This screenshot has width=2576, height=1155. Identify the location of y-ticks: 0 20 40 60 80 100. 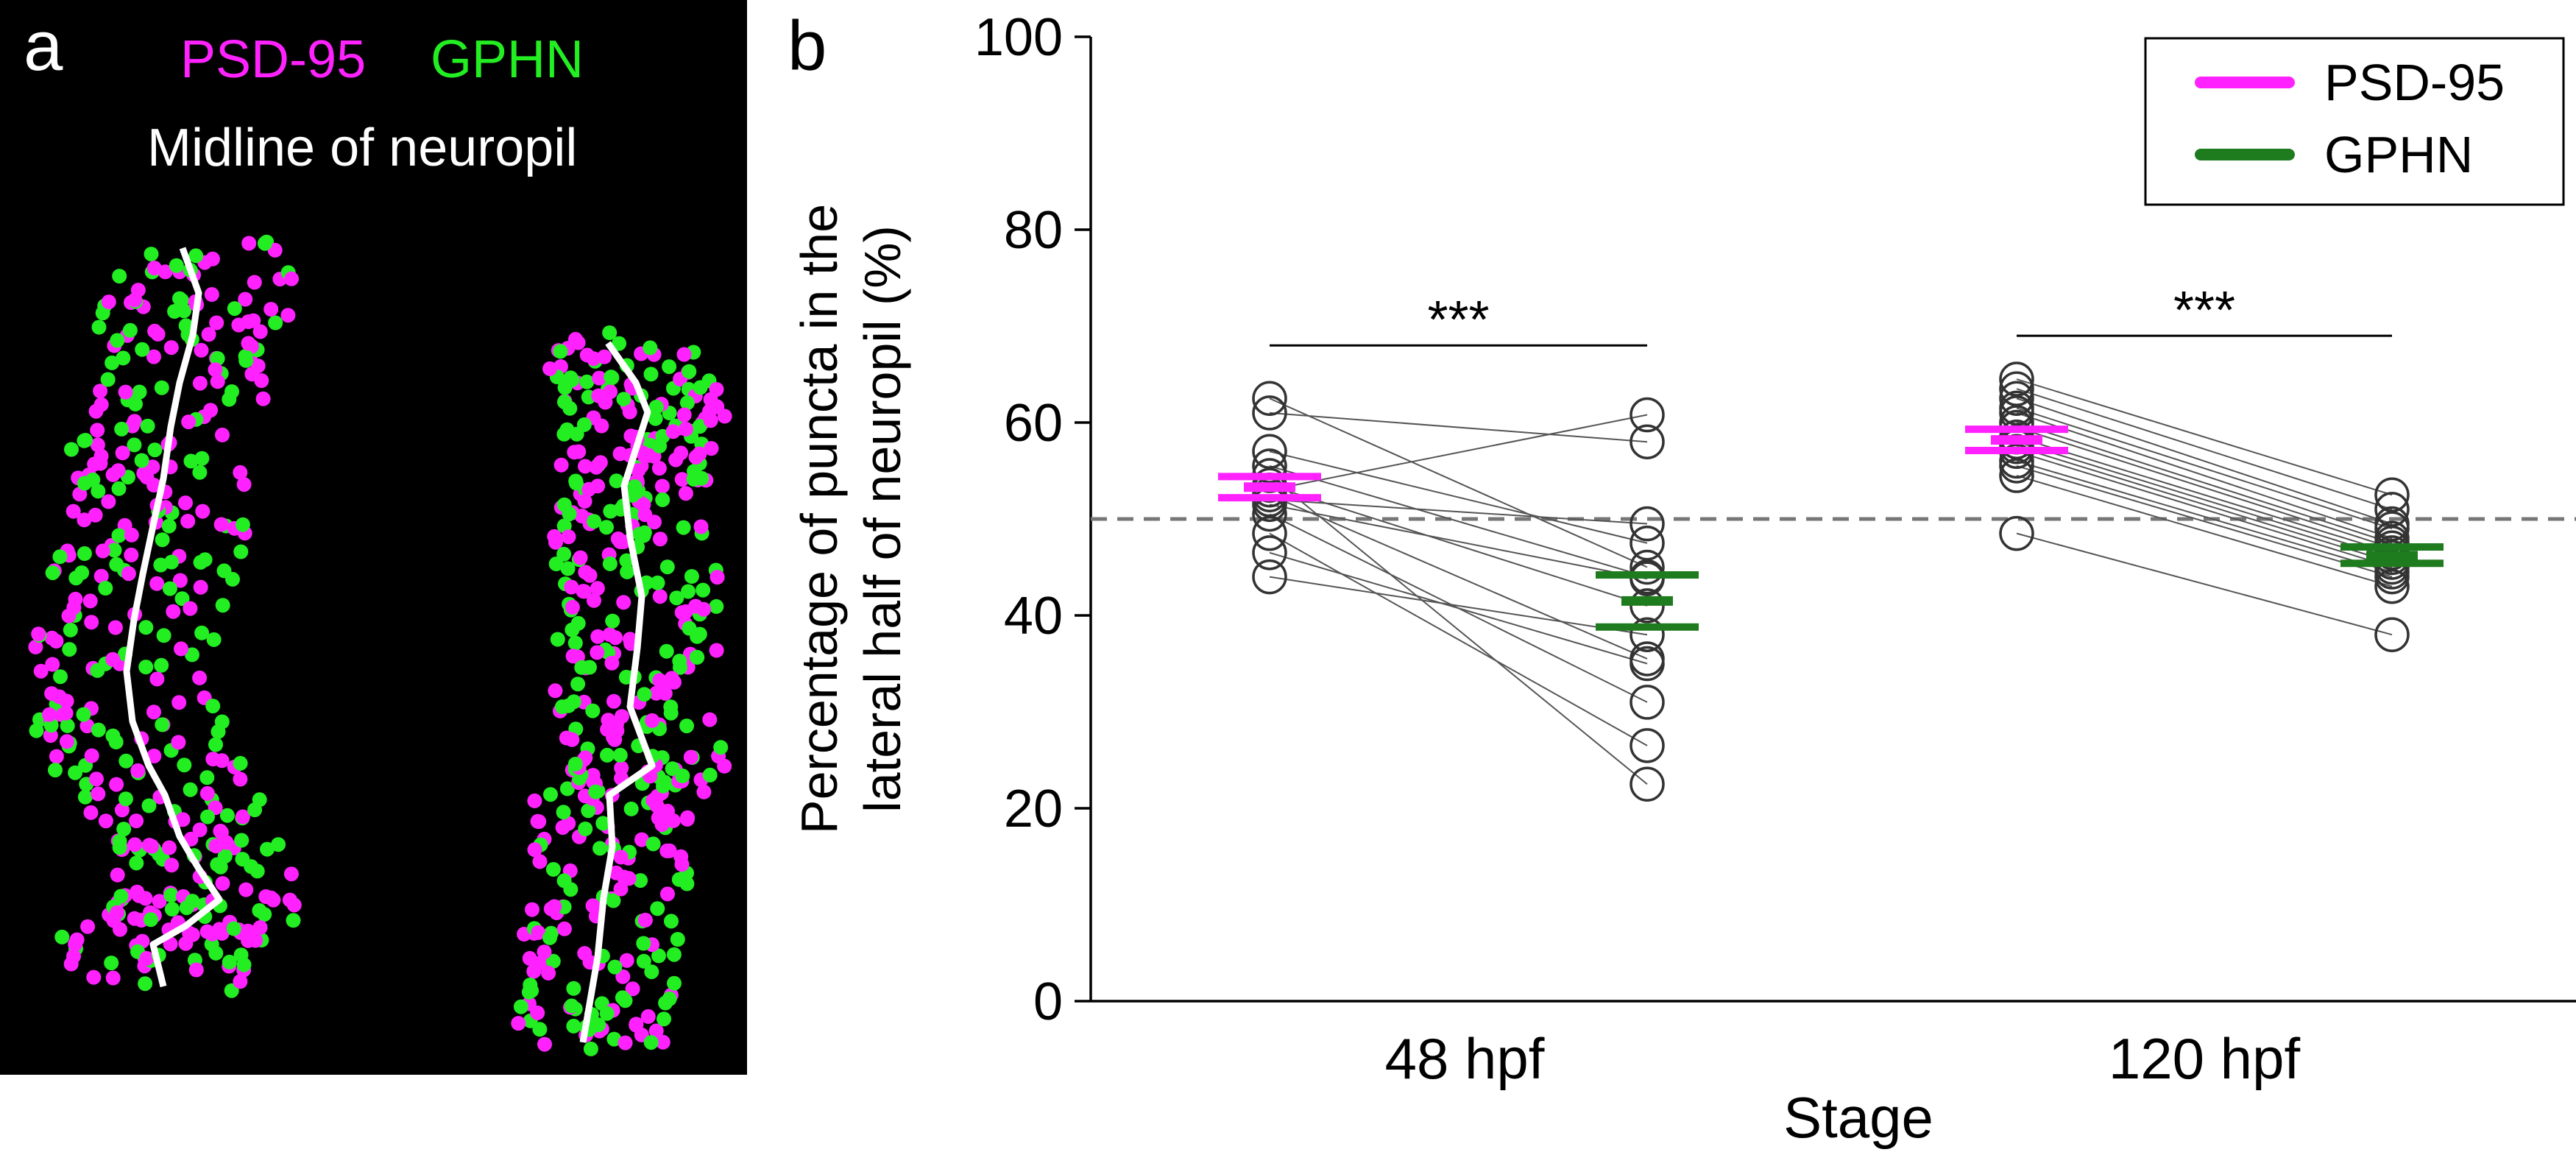
(1032, 519).